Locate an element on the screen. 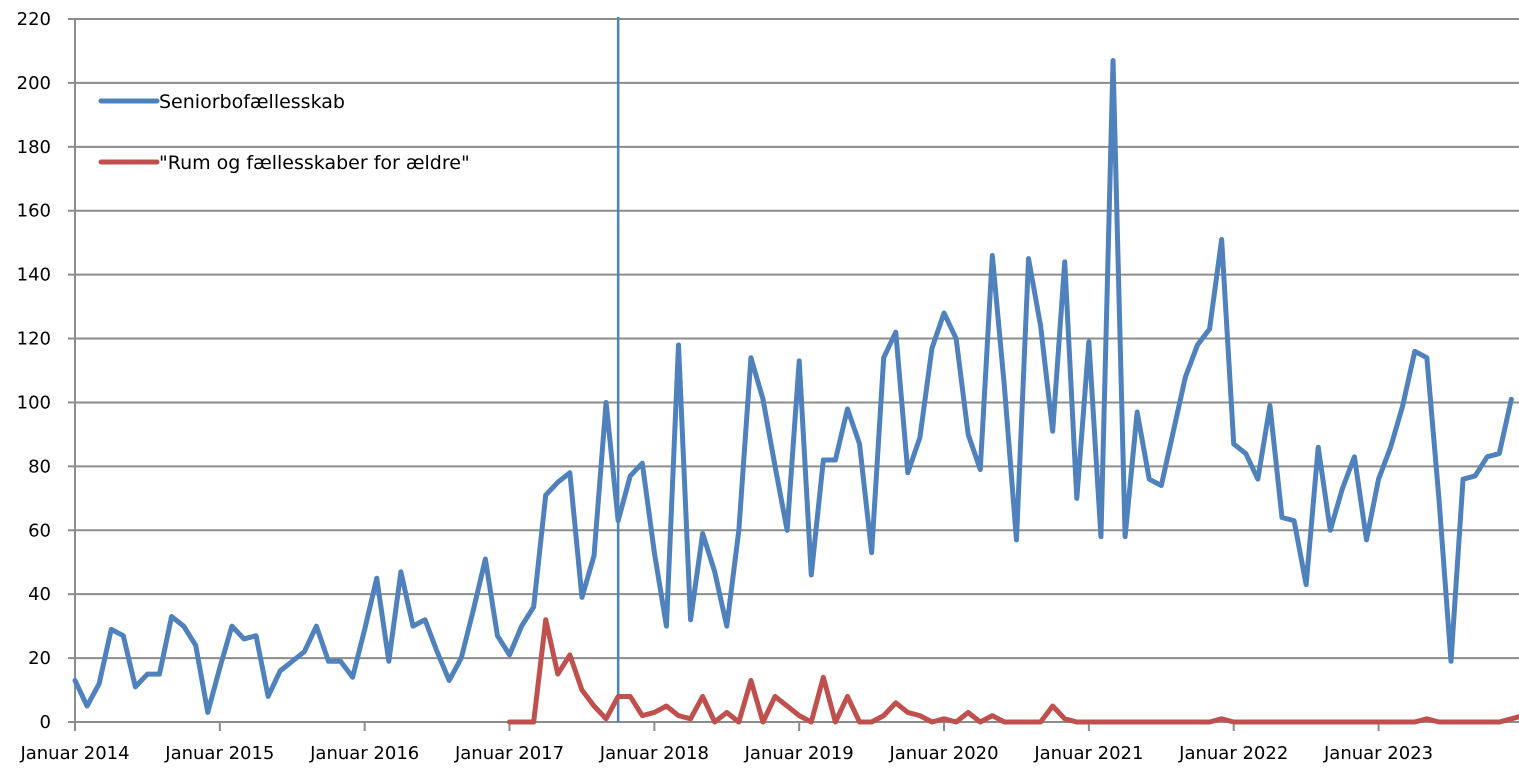 This screenshot has width=1519, height=768. y-tick-label: 0 is located at coordinates (45, 722).